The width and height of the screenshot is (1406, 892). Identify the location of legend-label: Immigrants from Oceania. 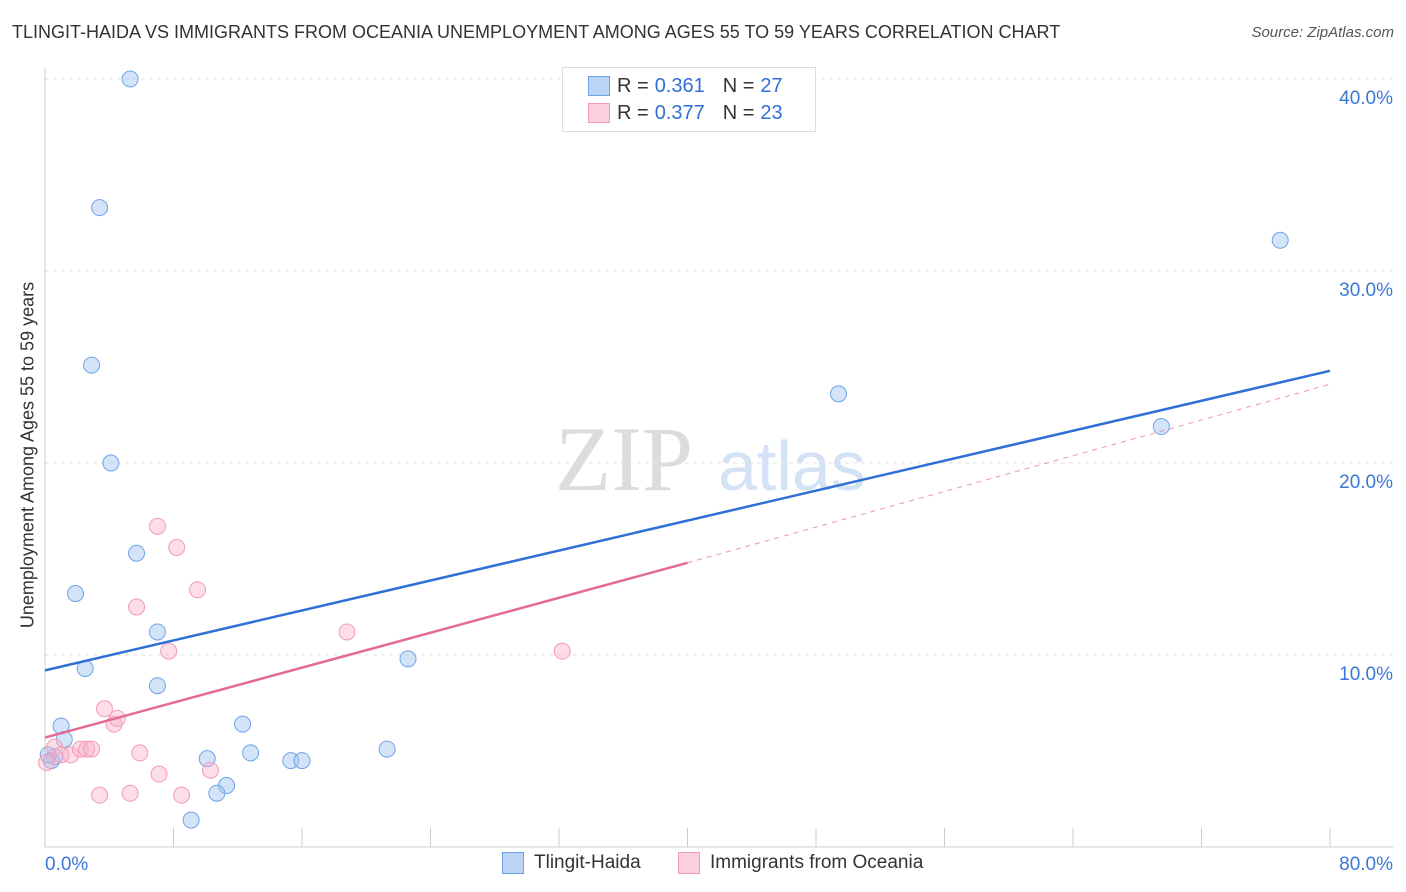
(817, 862).